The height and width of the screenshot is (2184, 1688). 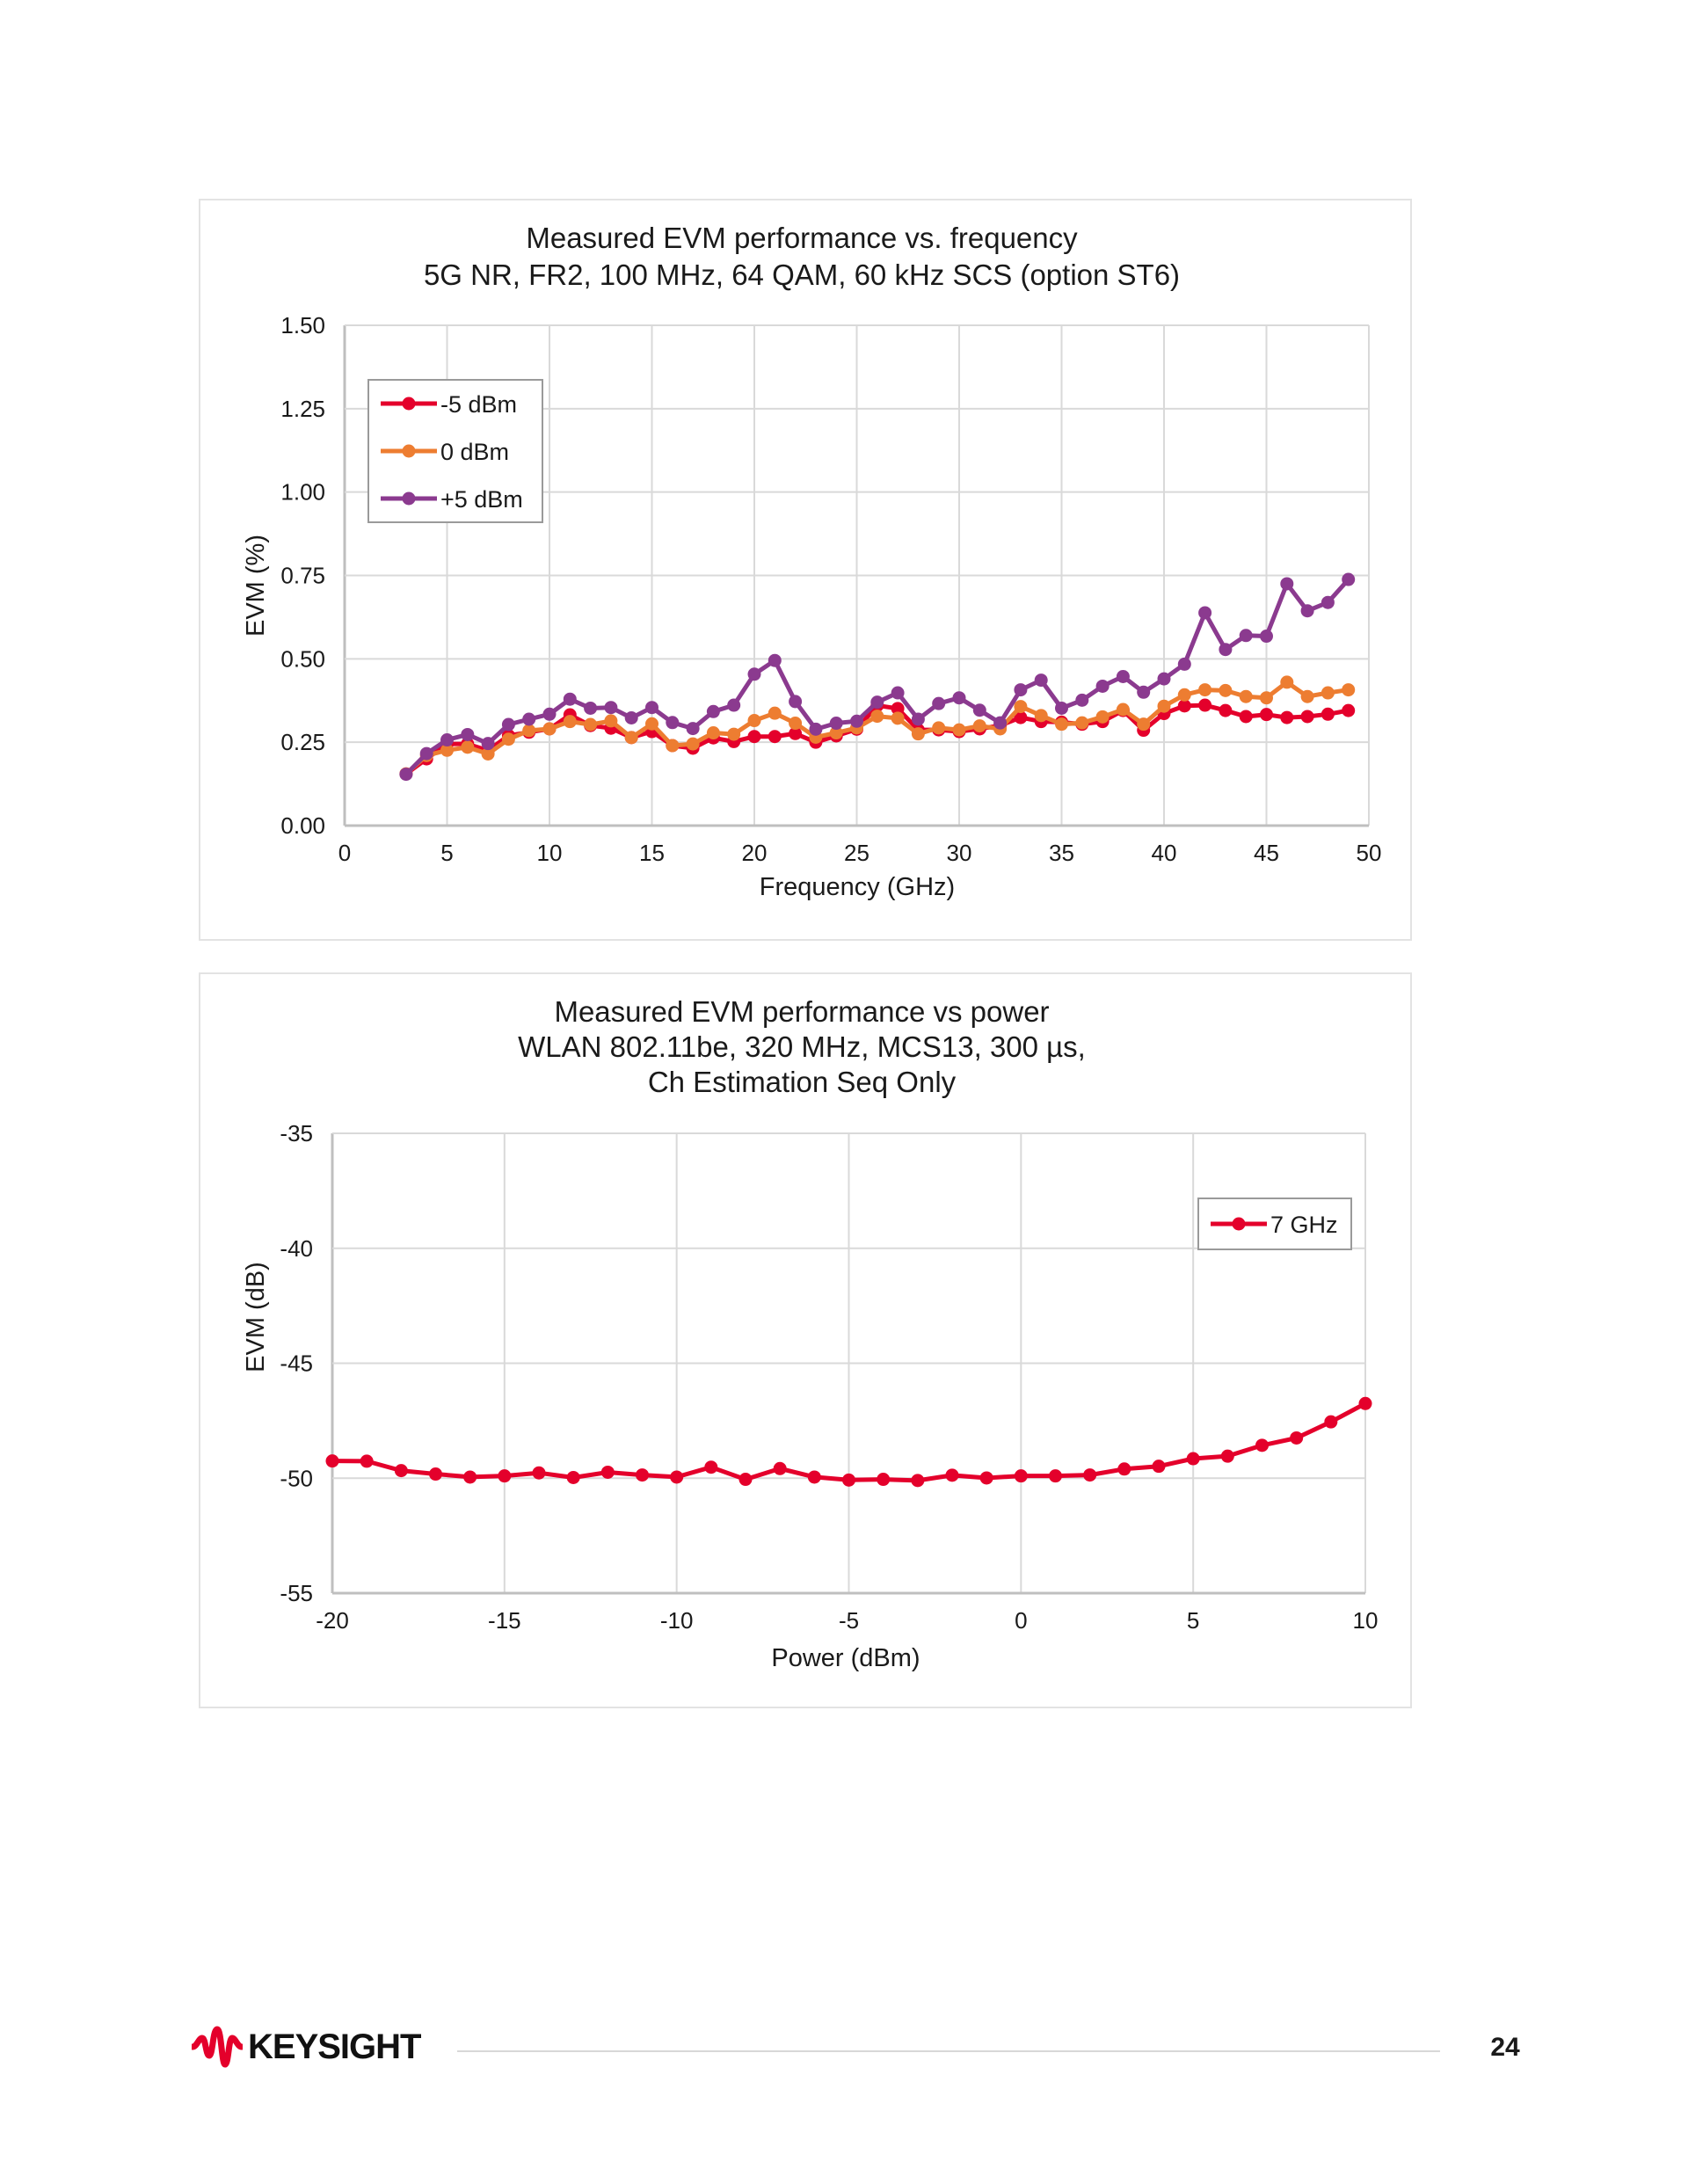 I want to click on y-tick-label: 1.50, so click(x=302, y=325).